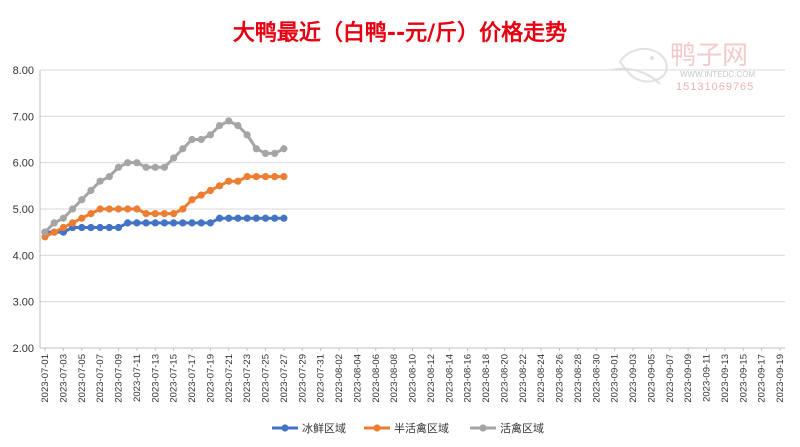 The width and height of the screenshot is (800, 447). What do you see at coordinates (82, 378) in the screenshot?
I see `x-tick-label: 2023-07-05` at bounding box center [82, 378].